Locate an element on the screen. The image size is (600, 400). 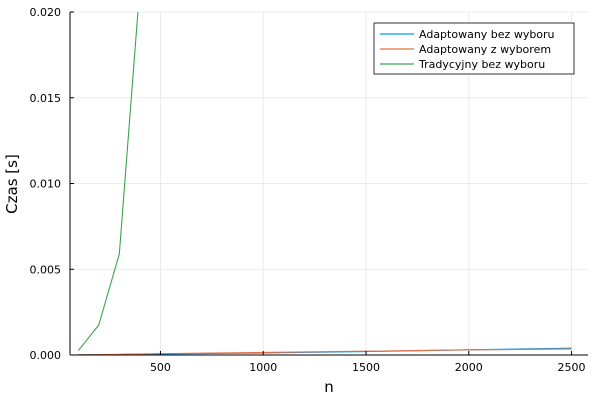
y-tick-label: 0.010 is located at coordinates (46, 184).